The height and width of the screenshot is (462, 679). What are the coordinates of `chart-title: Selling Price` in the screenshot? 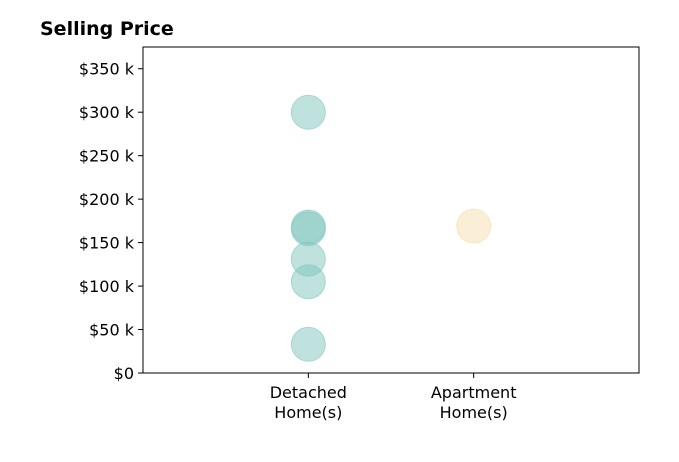 It's located at (107, 29).